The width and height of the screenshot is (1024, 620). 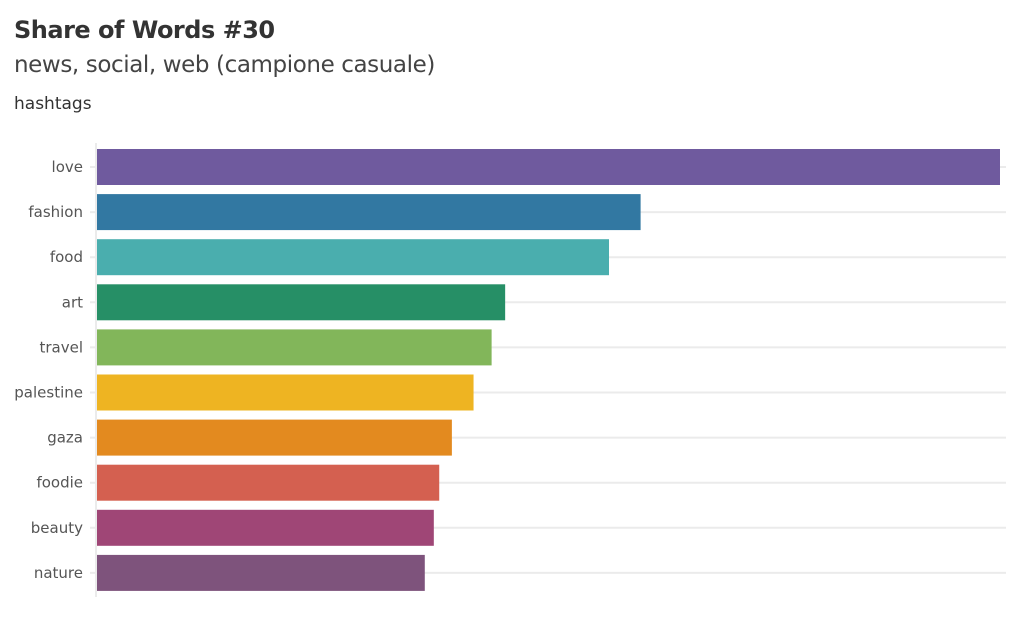 I want to click on bar-palestine, so click(x=285, y=392).